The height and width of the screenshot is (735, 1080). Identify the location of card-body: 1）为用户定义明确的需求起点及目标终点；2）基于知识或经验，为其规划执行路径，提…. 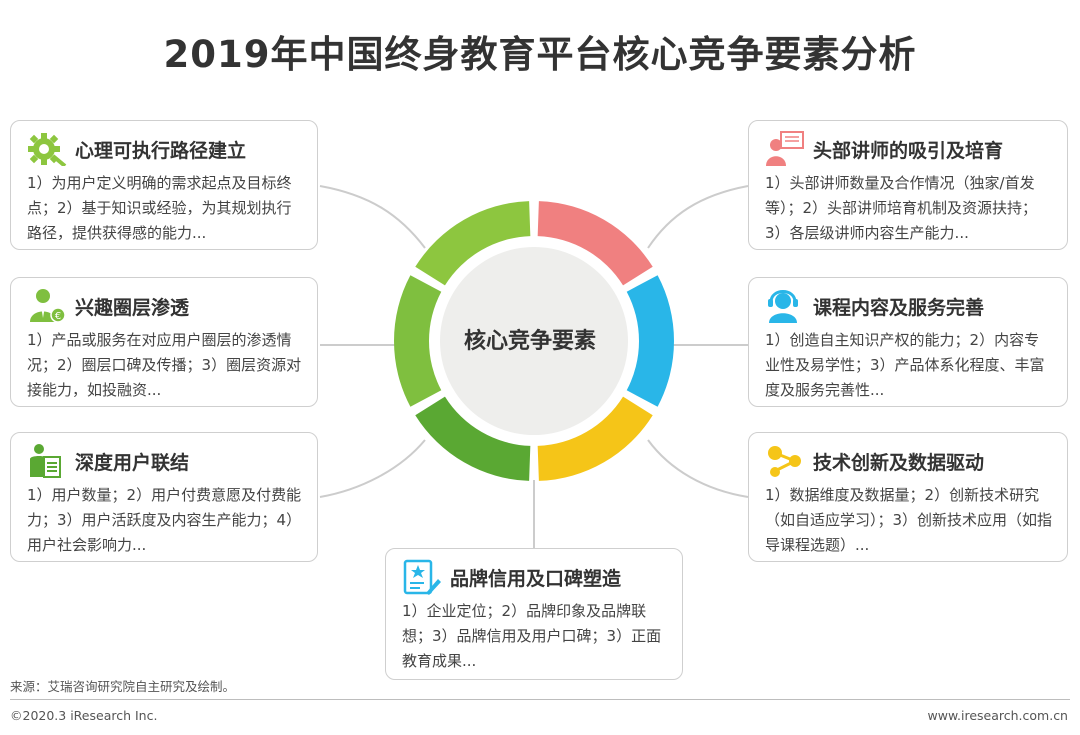
(159, 208).